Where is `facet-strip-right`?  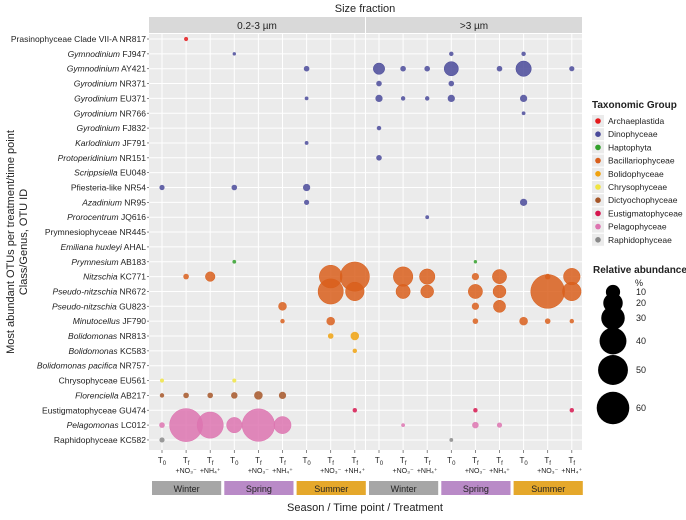
facet-strip-right is located at coordinates (474, 25).